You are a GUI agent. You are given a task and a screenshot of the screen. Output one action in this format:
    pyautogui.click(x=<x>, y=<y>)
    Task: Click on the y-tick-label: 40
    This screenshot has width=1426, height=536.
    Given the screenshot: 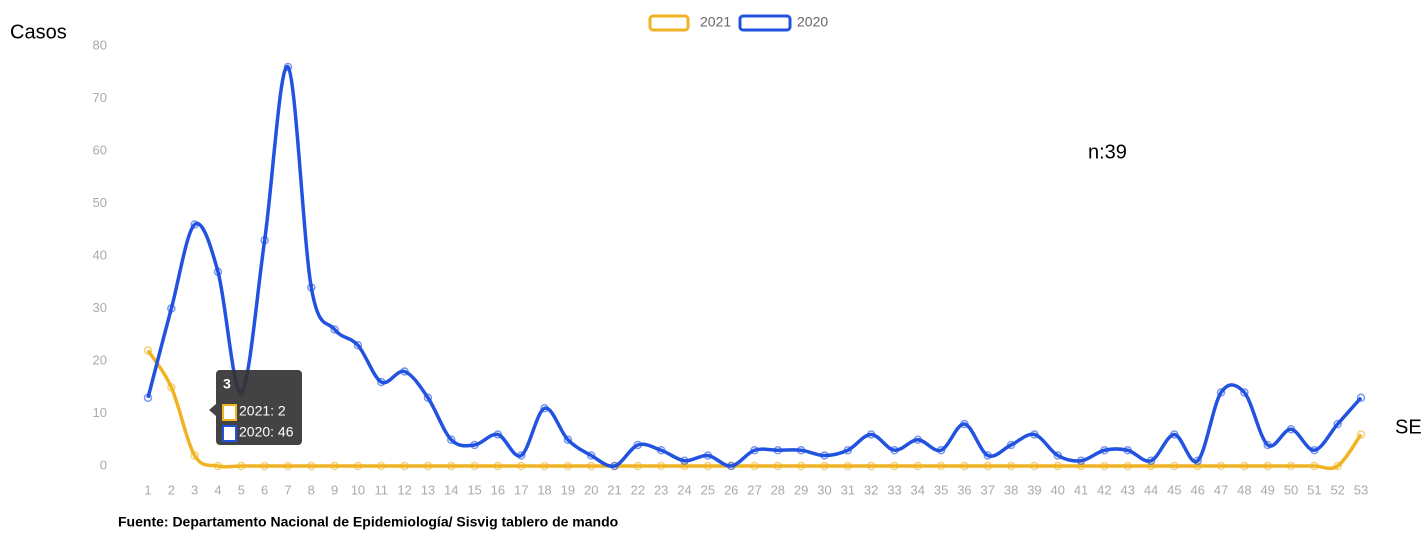 What is the action you would take?
    pyautogui.click(x=100, y=254)
    